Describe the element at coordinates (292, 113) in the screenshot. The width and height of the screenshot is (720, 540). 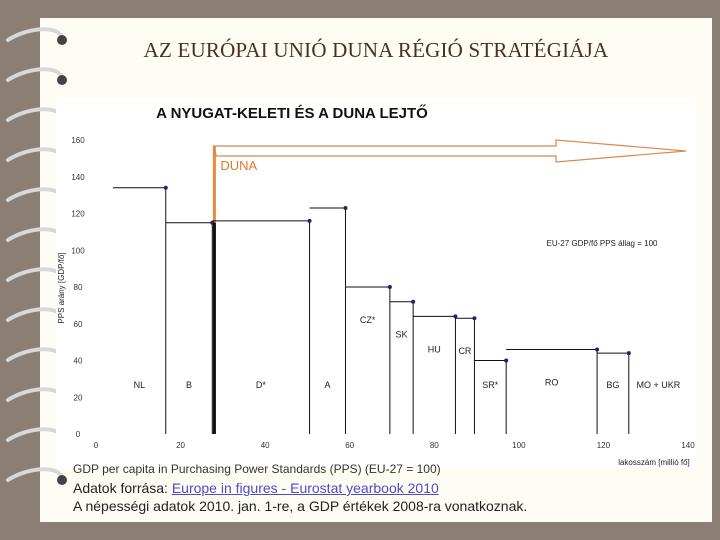
I see `chart-title: A NYUGAT-KELETI ÉS A DUNA LEJTŐ` at that location.